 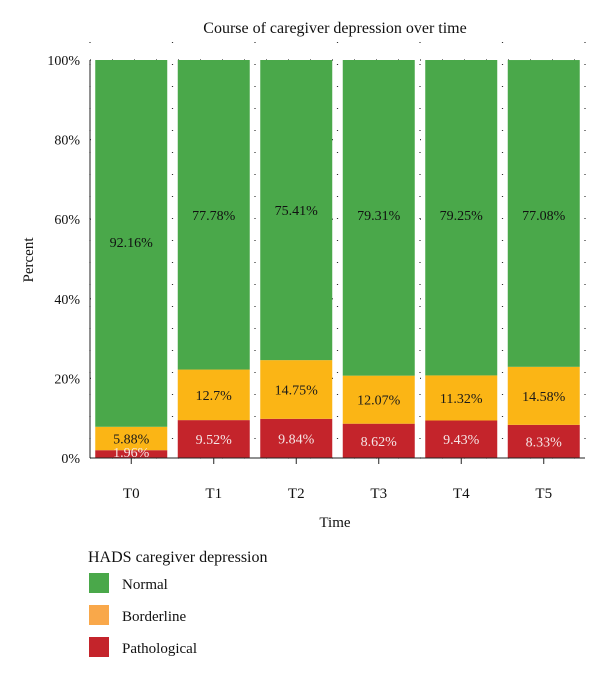 I want to click on bar-segment-borderline-t3, so click(x=378, y=399).